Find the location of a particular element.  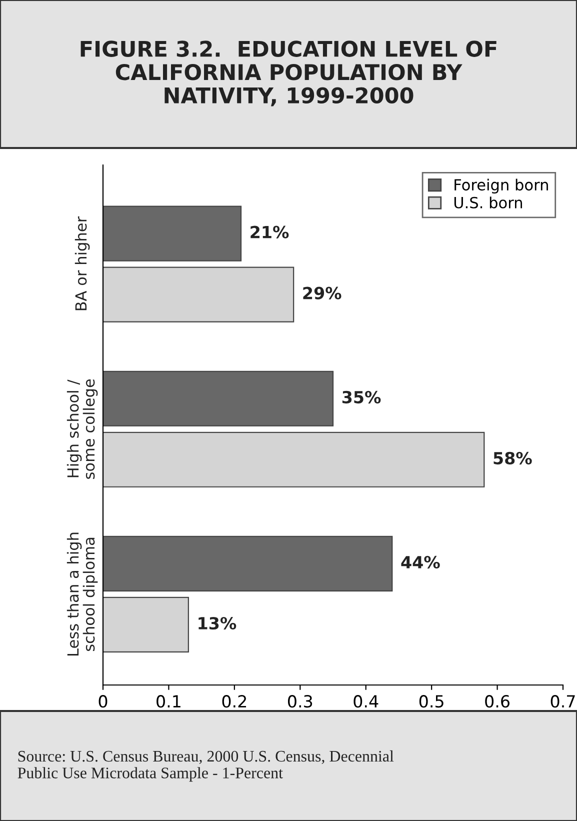

data-label: 44% is located at coordinates (420, 562).